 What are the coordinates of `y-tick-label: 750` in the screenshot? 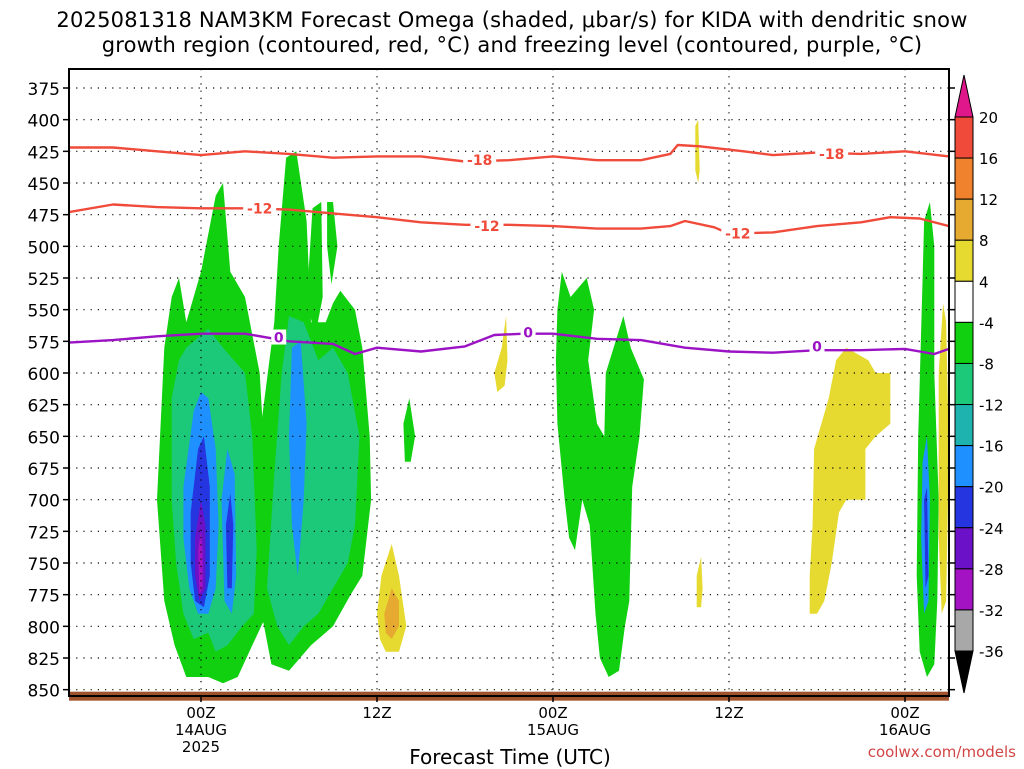 It's located at (44, 565).